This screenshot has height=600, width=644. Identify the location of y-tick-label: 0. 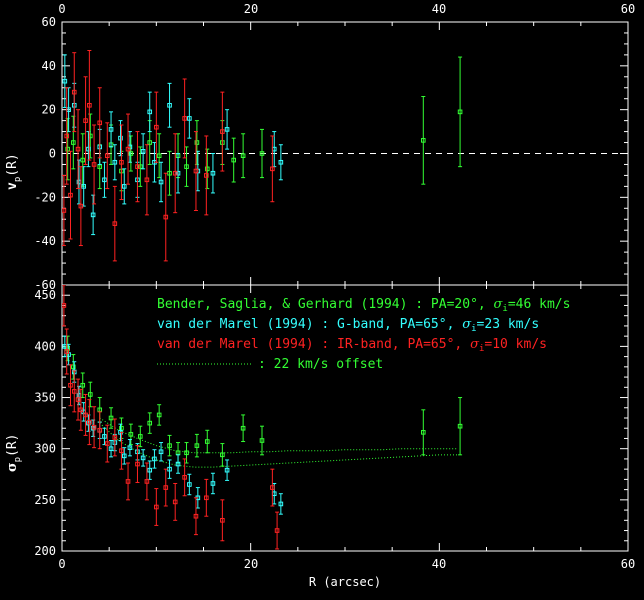
(52, 154).